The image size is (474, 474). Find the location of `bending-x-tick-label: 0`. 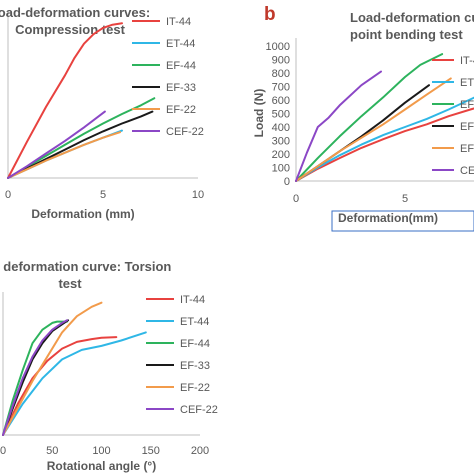

bending-x-tick-label: 0 is located at coordinates (296, 199).